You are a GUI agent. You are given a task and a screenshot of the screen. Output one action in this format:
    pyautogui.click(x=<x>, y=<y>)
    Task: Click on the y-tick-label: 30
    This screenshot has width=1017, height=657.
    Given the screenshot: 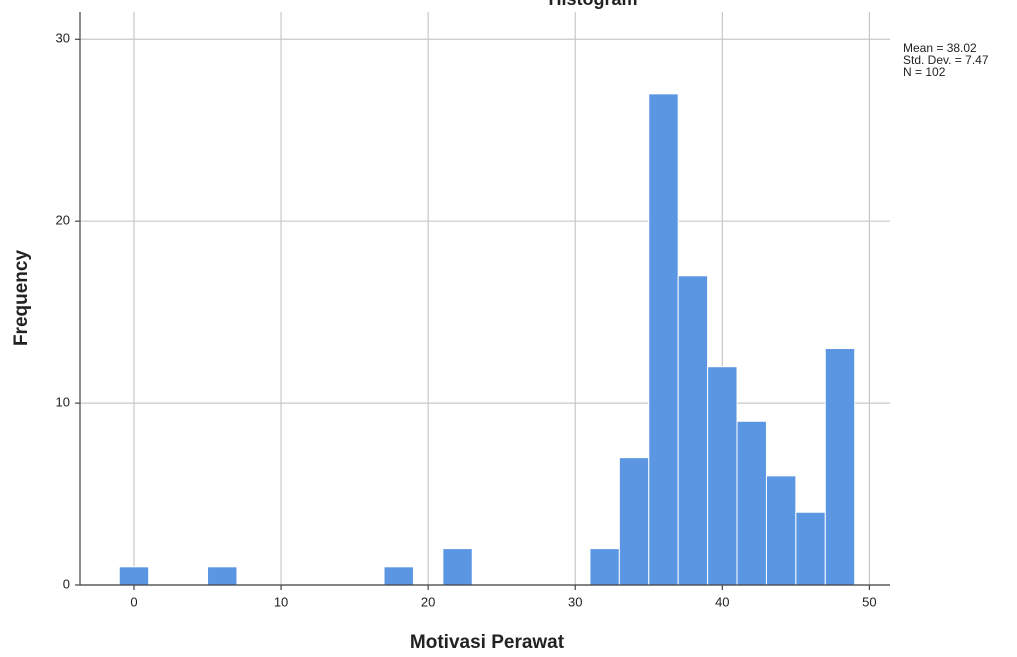 What is the action you would take?
    pyautogui.click(x=63, y=38)
    